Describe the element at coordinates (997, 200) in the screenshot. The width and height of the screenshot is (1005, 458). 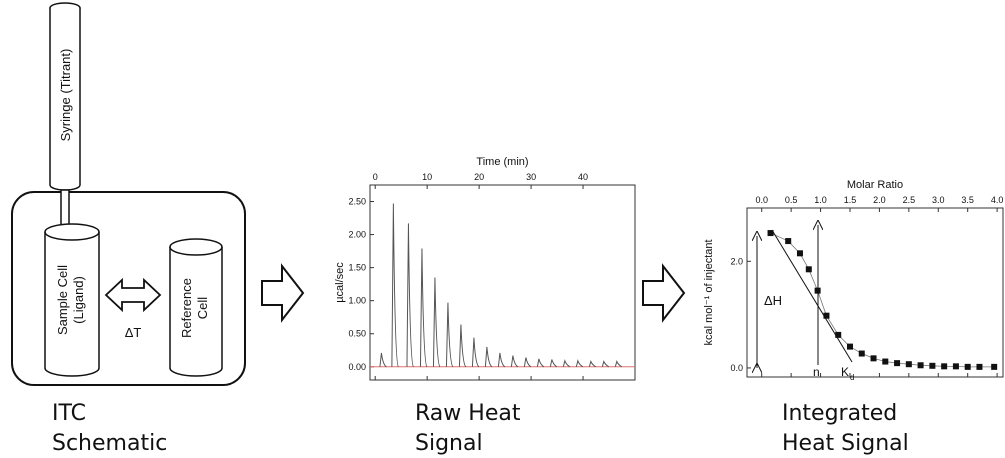
I see `x-tick-label: 4.0` at that location.